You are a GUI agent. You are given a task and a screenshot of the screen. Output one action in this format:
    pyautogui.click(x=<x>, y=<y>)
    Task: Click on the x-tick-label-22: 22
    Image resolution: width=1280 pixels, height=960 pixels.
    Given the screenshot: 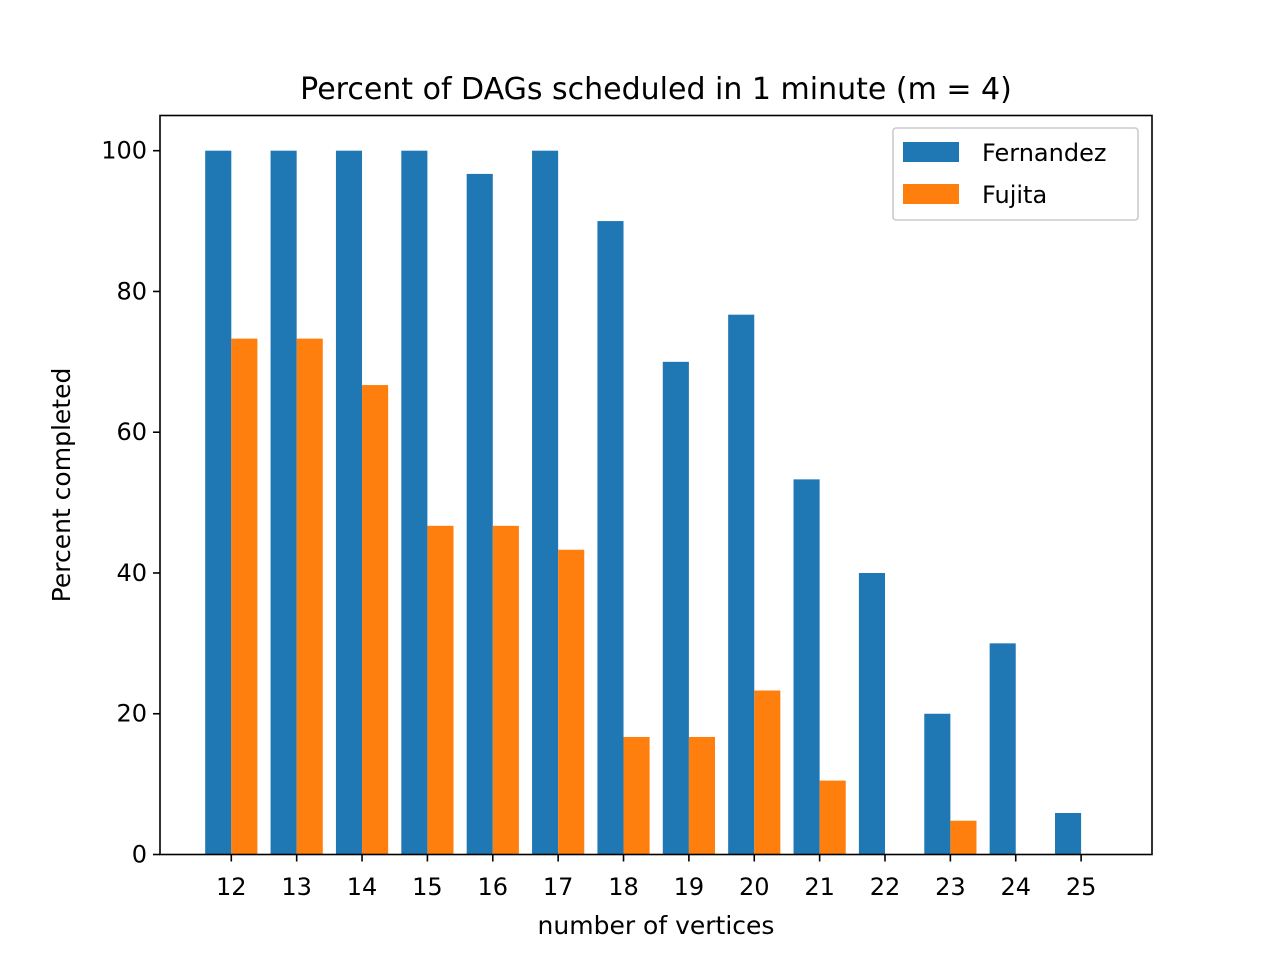 What is the action you would take?
    pyautogui.click(x=885, y=887)
    